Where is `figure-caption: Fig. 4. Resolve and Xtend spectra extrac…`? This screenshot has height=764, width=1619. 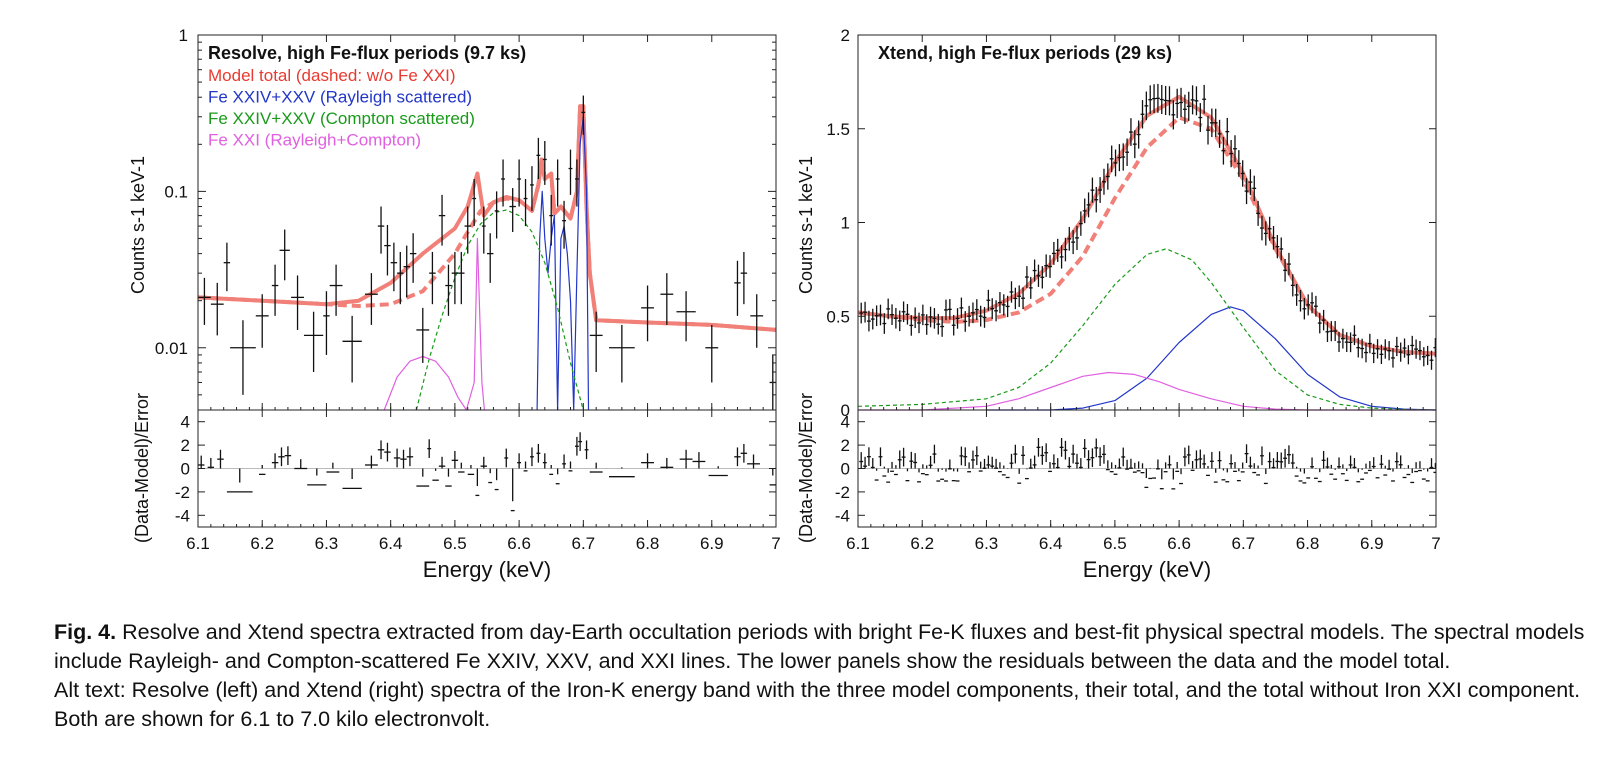
figure-caption: Fig. 4. Resolve and Xtend spectra extrac… is located at coordinates (824, 676).